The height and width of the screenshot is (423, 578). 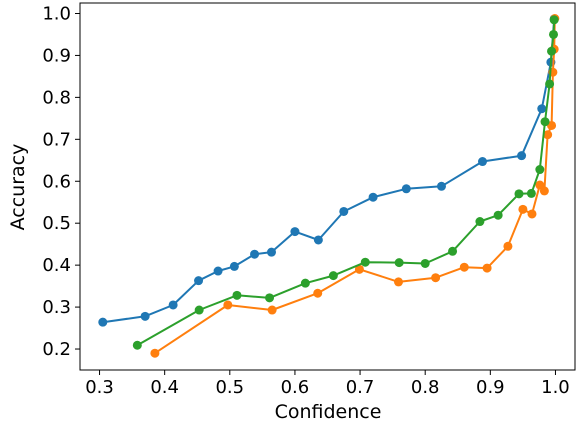 I want to click on y-tick-label-8: 1.0, so click(x=56, y=13).